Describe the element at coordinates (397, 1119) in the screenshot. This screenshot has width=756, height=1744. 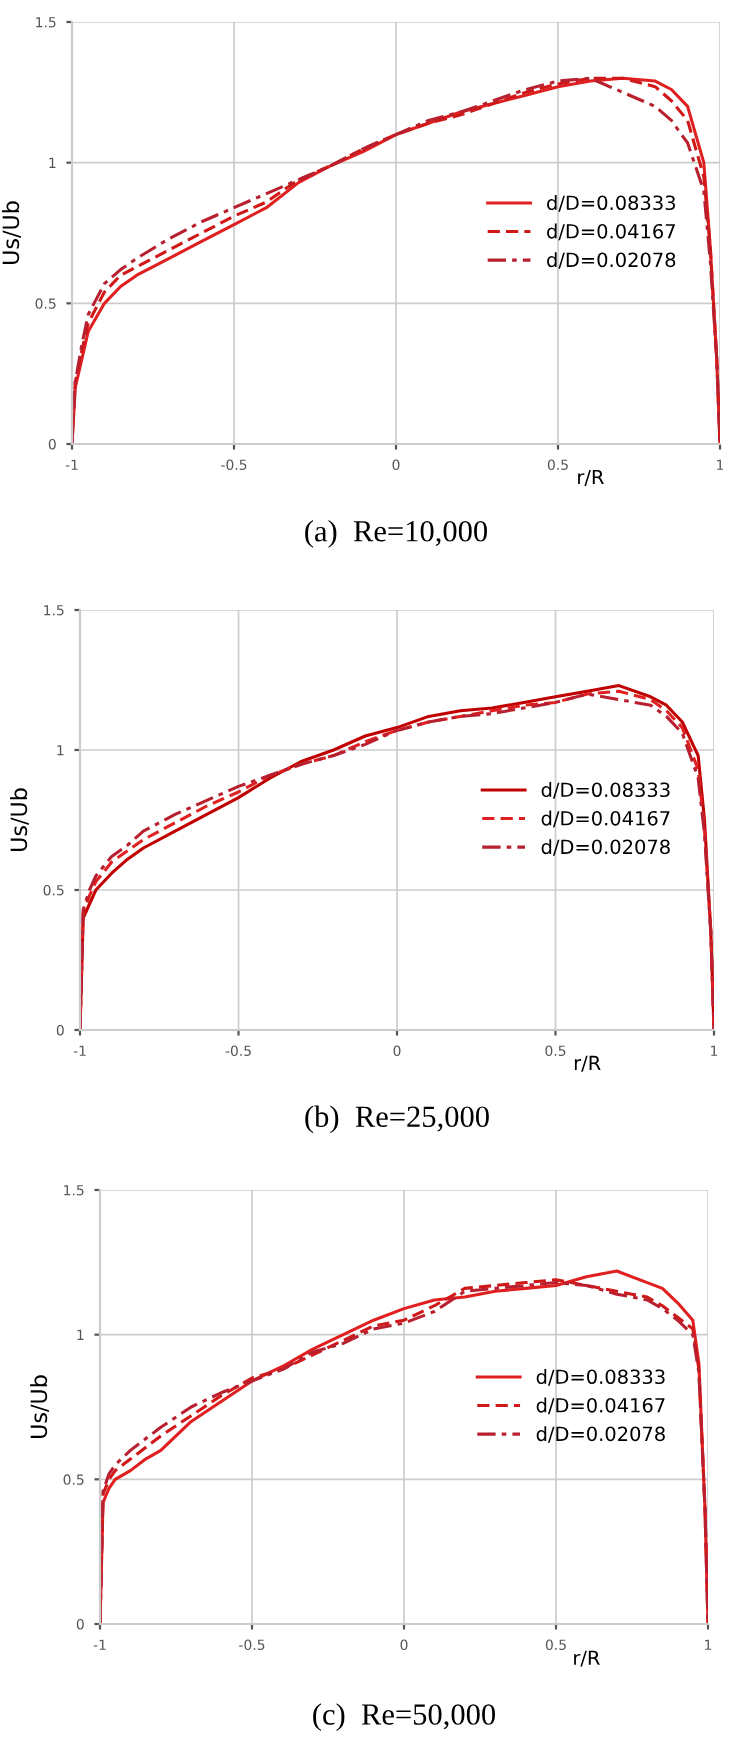
I see `text: (b) Re=25,000` at that location.